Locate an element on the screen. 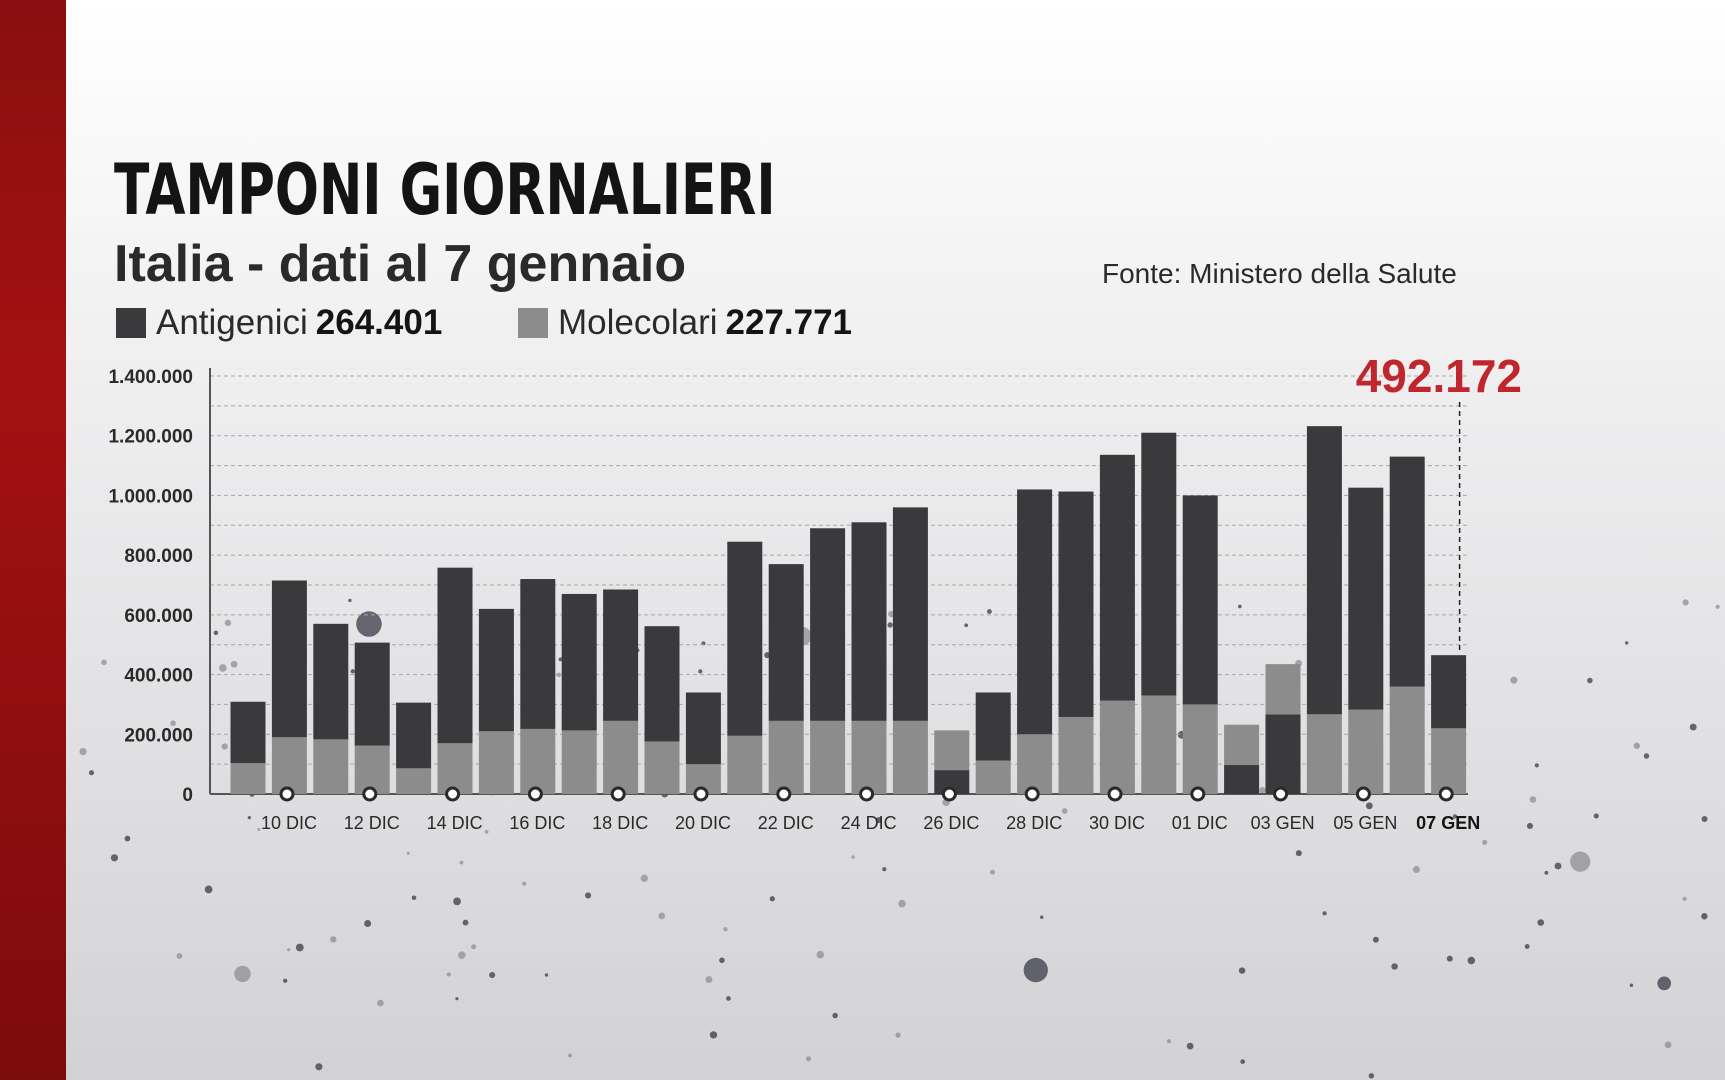  y-tick-label: 1.000.000 is located at coordinates (150, 496).